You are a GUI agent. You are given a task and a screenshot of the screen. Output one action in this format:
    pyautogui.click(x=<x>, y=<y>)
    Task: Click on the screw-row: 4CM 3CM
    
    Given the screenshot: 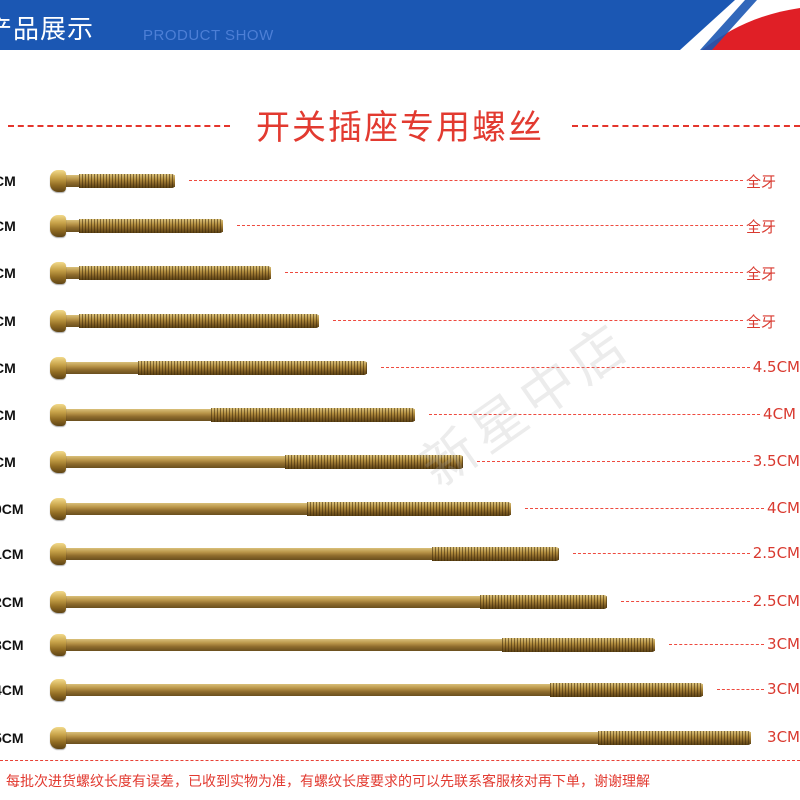 What is the action you would take?
    pyautogui.click(x=400, y=690)
    